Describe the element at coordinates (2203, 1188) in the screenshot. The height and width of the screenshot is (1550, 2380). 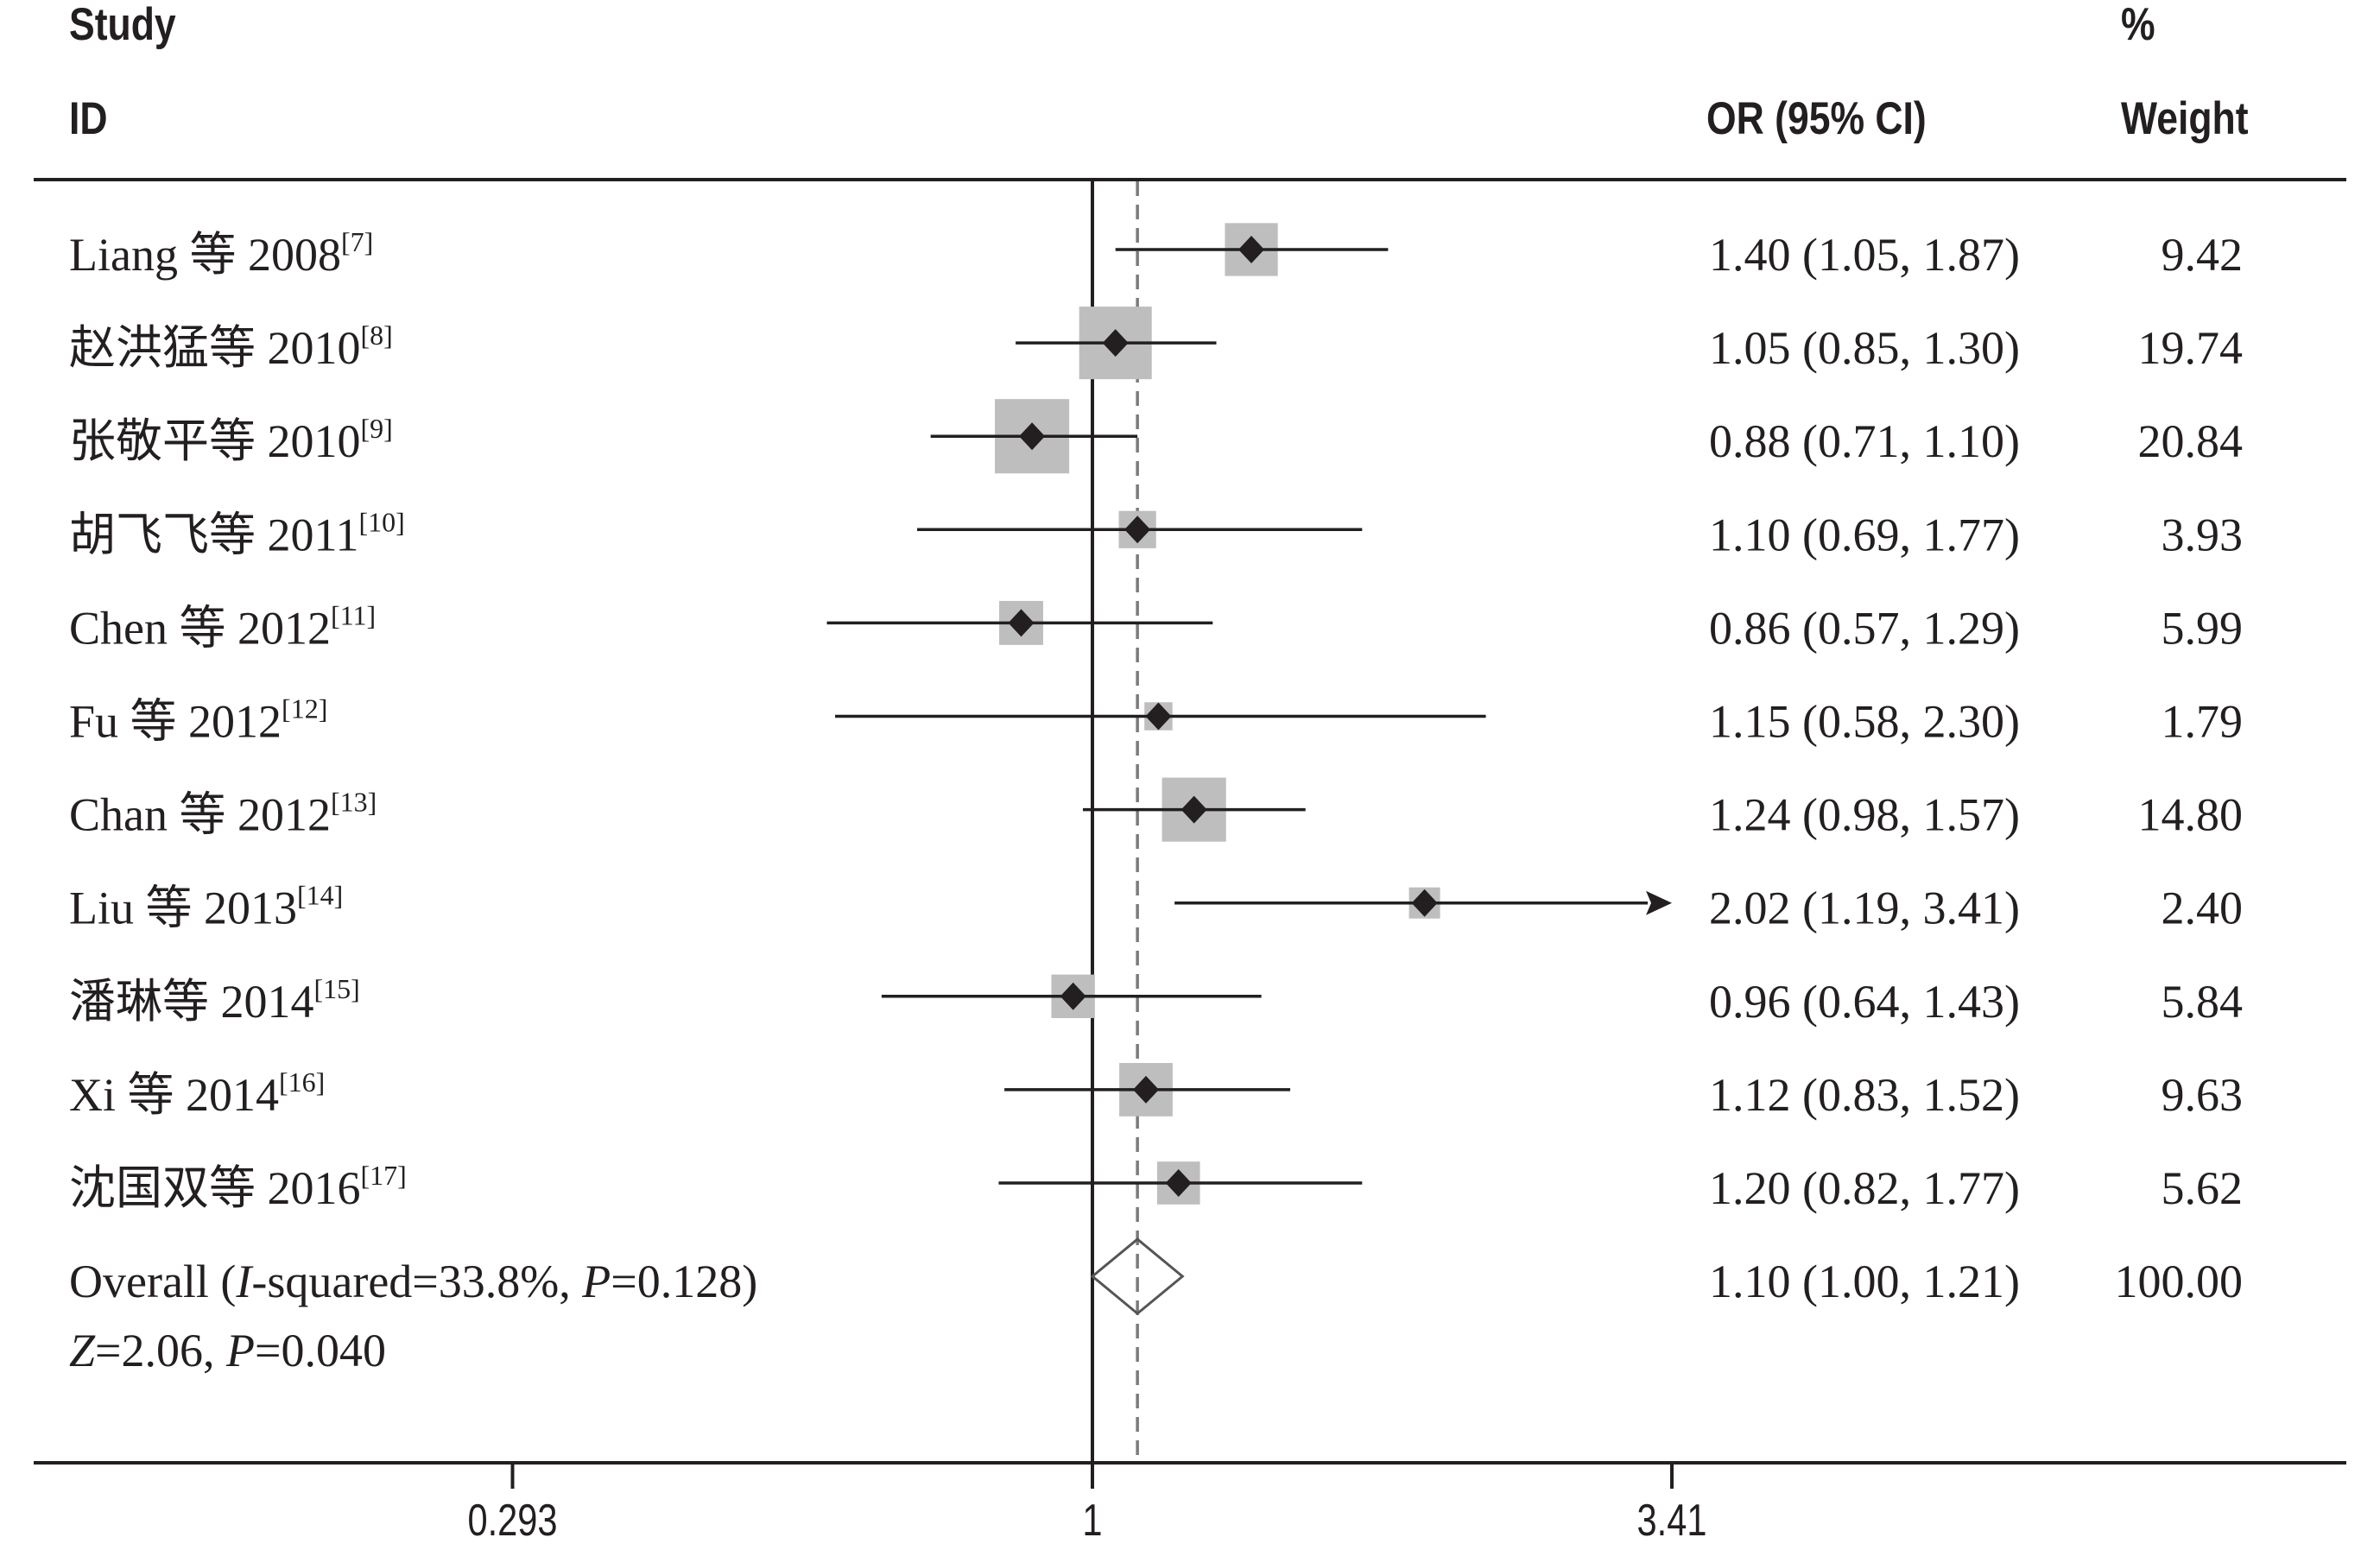
I see `weight-value: 5.62` at that location.